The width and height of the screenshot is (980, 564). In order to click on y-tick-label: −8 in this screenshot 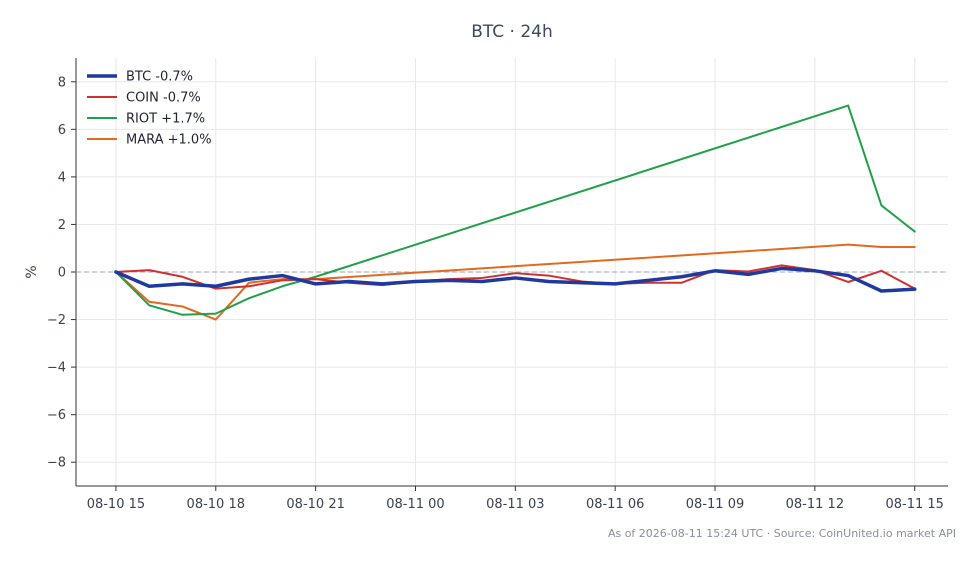, I will do `click(56, 463)`.